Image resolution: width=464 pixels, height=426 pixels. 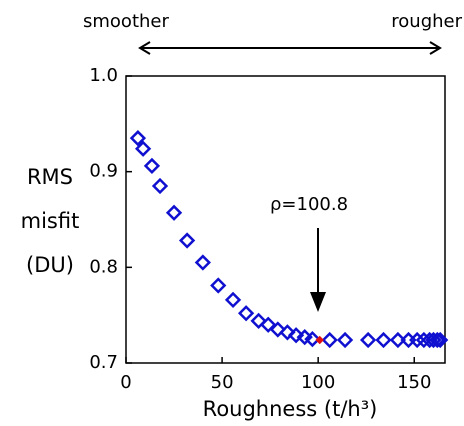 I want to click on x-tick-label: 100, so click(x=318, y=382).